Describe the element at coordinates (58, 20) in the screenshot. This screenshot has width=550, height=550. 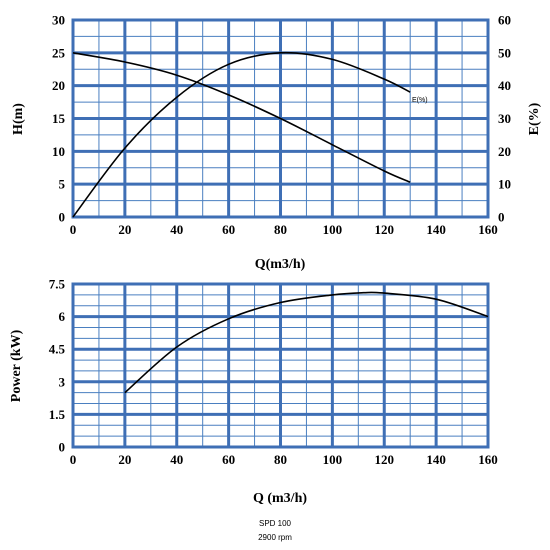
I see `y-tick-label: 30` at that location.